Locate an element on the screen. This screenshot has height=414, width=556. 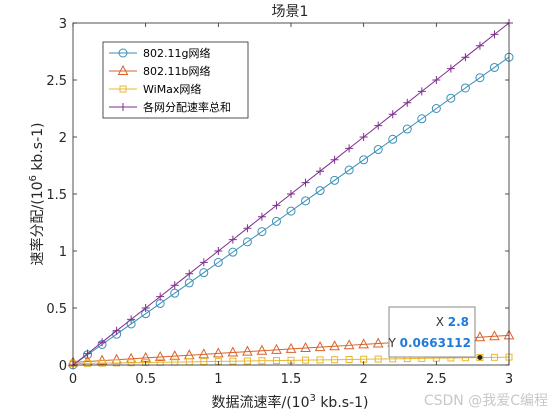
y-axis-label-pre: 速率分配/(10 is located at coordinates (37, 223).